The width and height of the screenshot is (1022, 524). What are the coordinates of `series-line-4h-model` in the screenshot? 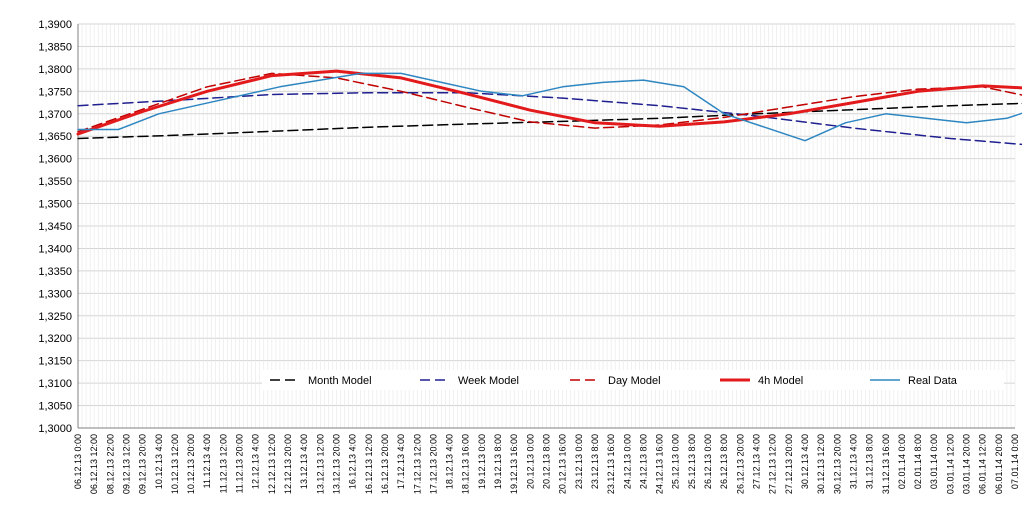 It's located at (549, 102).